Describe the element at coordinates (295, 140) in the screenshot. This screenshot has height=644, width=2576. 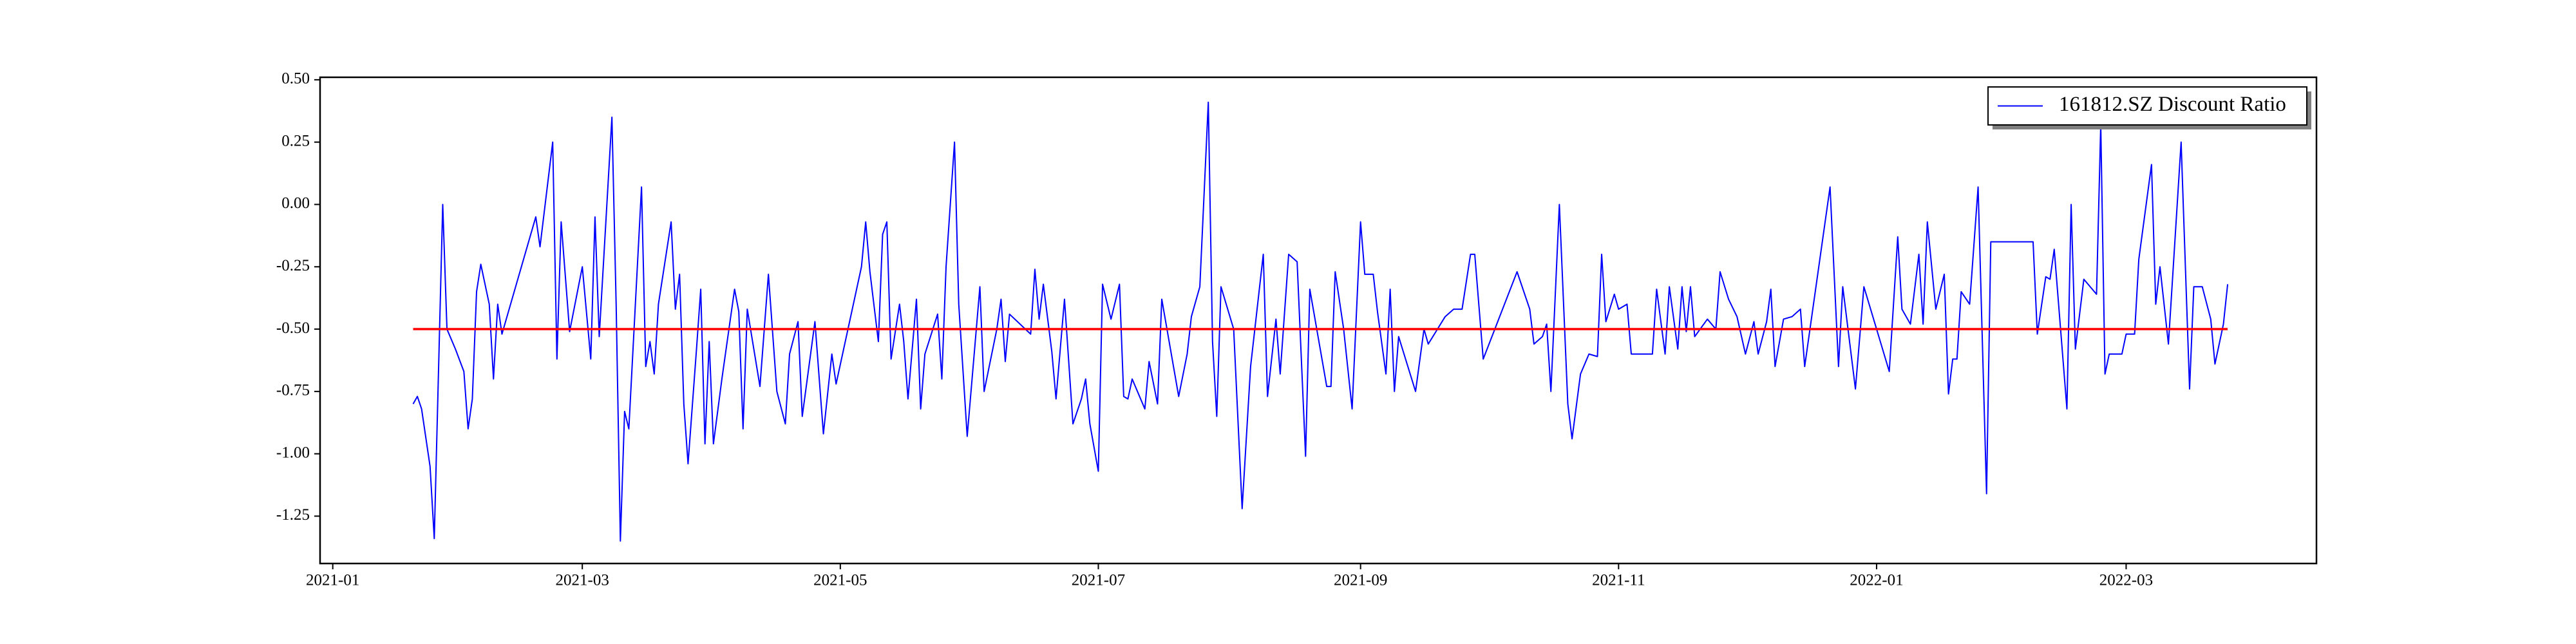
I see `y-tick-label: 0.25` at that location.